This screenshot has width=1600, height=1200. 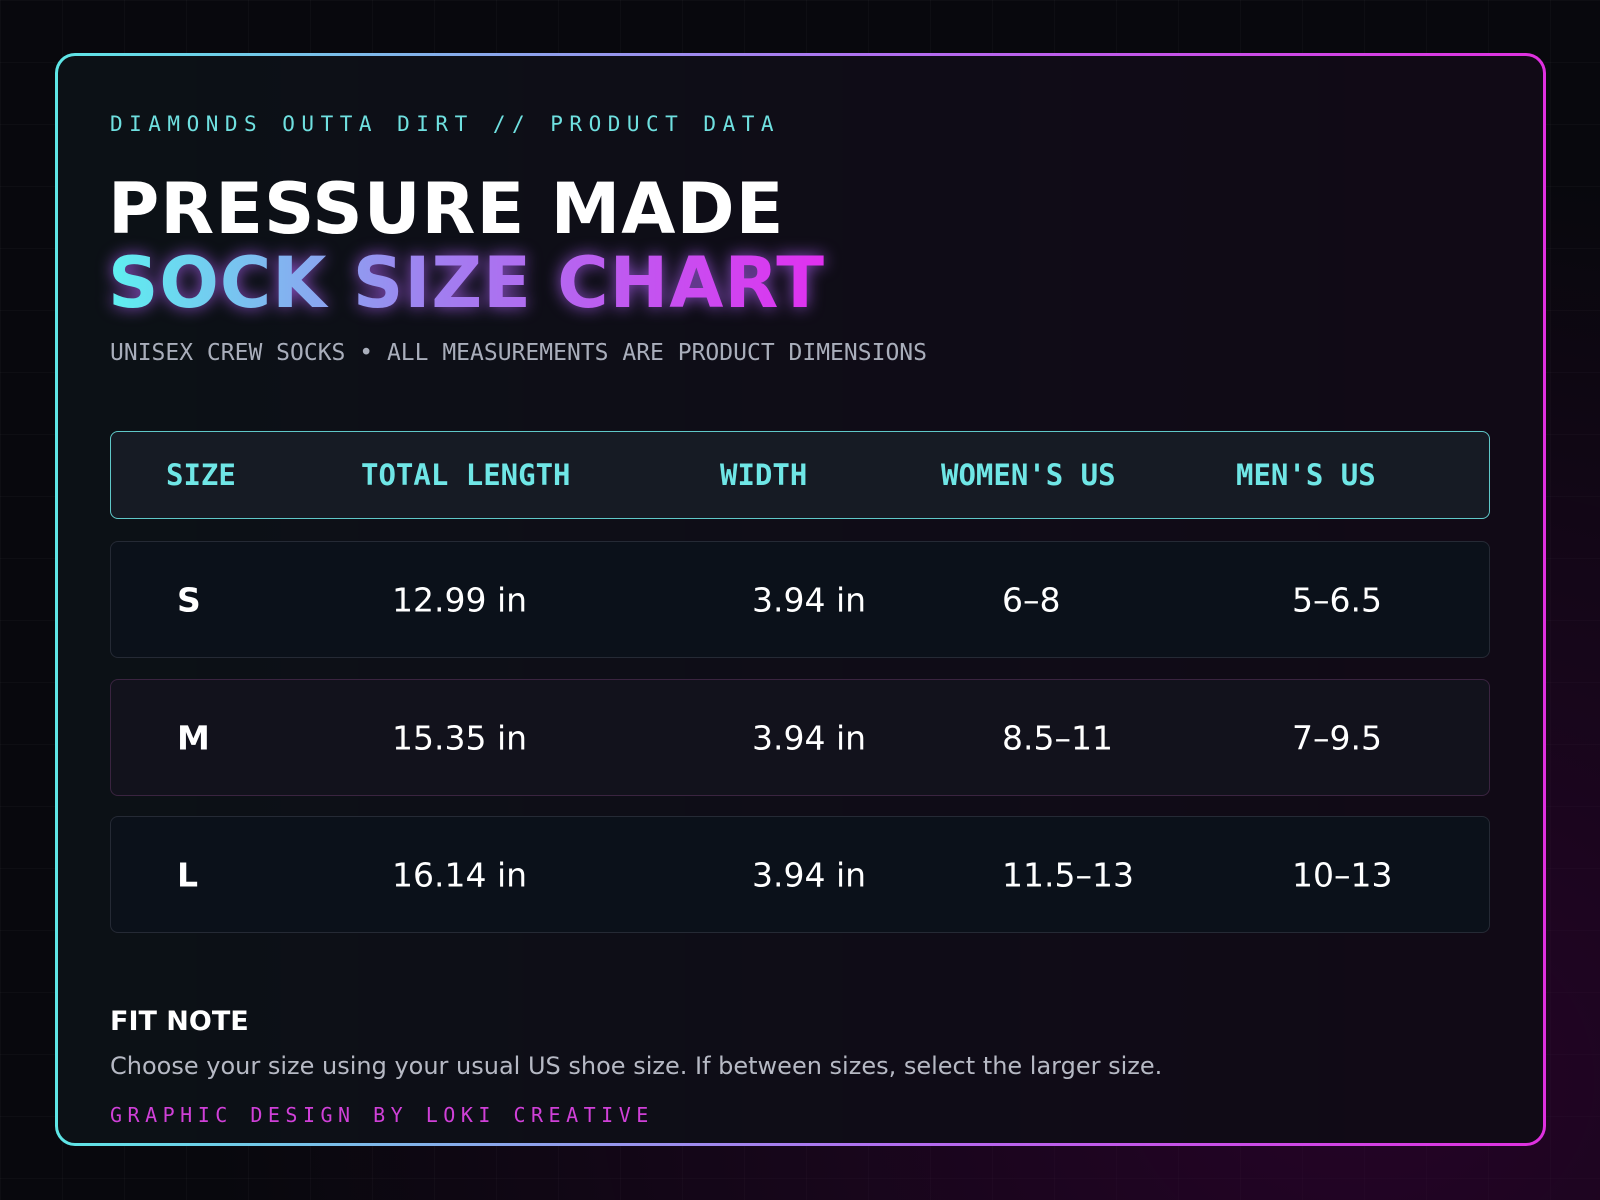 What do you see at coordinates (446, 209) in the screenshot?
I see `title: PRESSURE MADE` at bounding box center [446, 209].